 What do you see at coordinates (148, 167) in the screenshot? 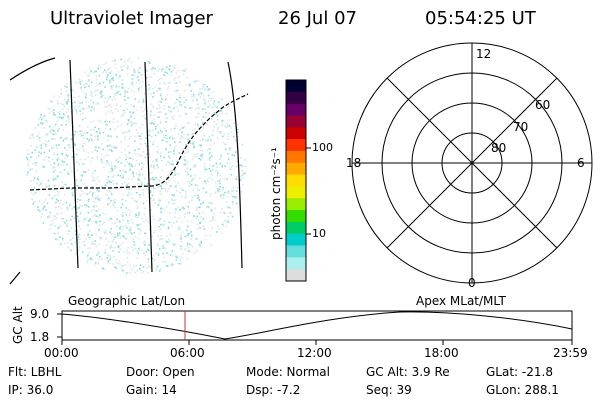
I see `image-grid-line` at bounding box center [148, 167].